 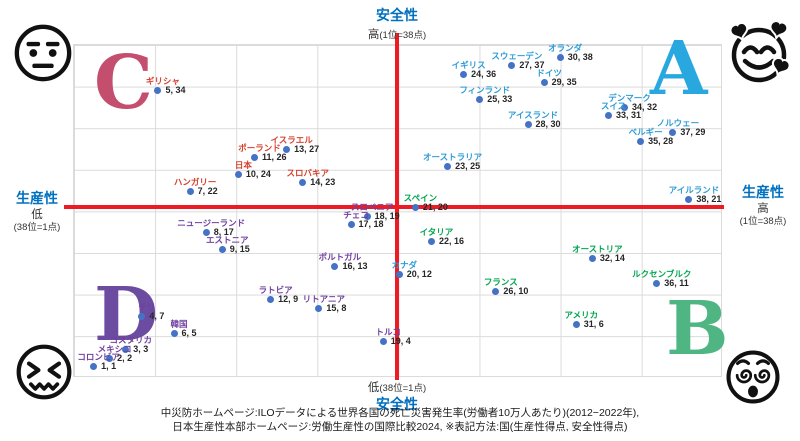 What do you see at coordinates (37, 227) in the screenshot?
I see `left-axis-scale-note: (38位=1点)` at bounding box center [37, 227].